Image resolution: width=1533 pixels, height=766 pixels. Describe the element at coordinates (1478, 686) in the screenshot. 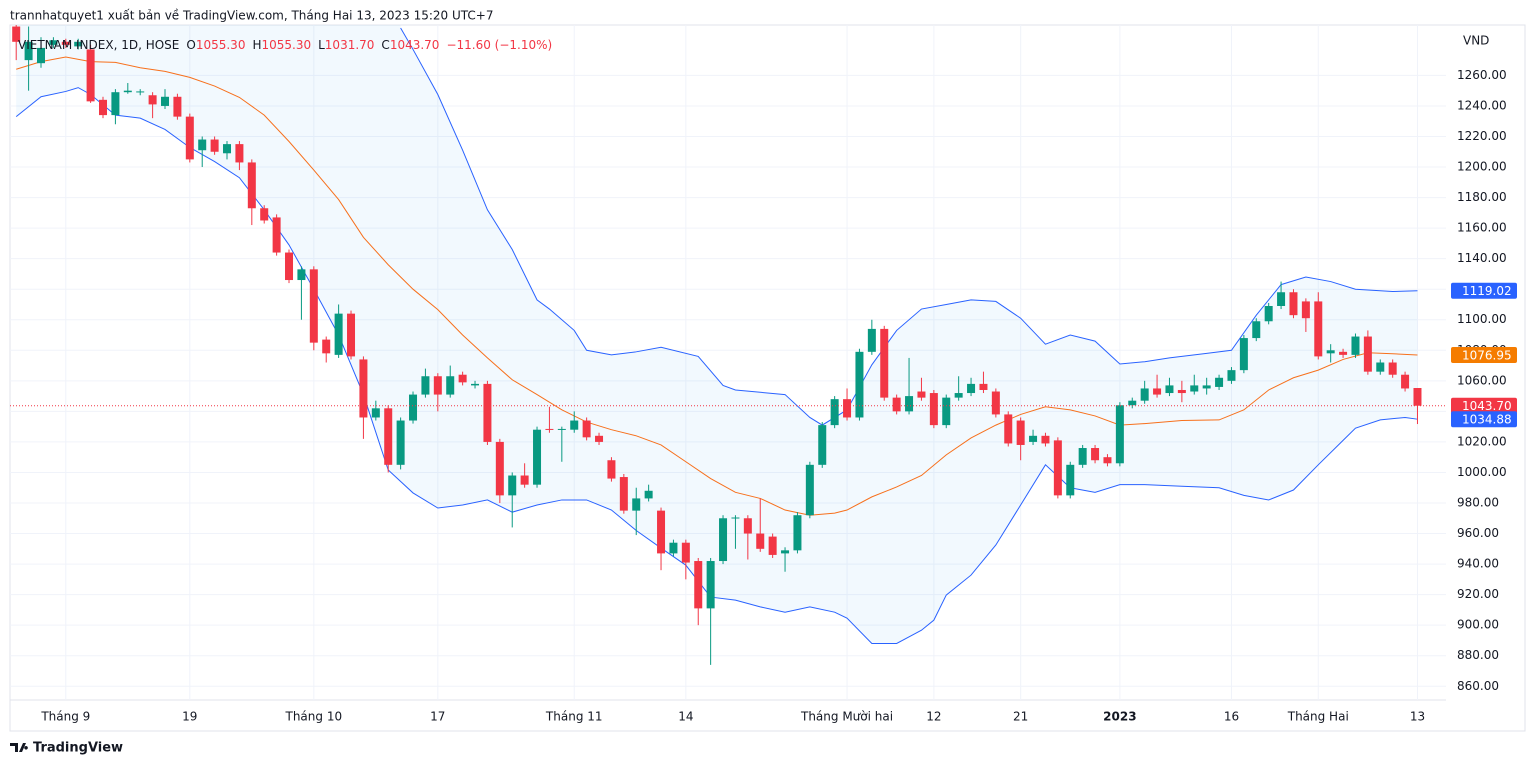

I see `y-tick-label: 860.00` at that location.